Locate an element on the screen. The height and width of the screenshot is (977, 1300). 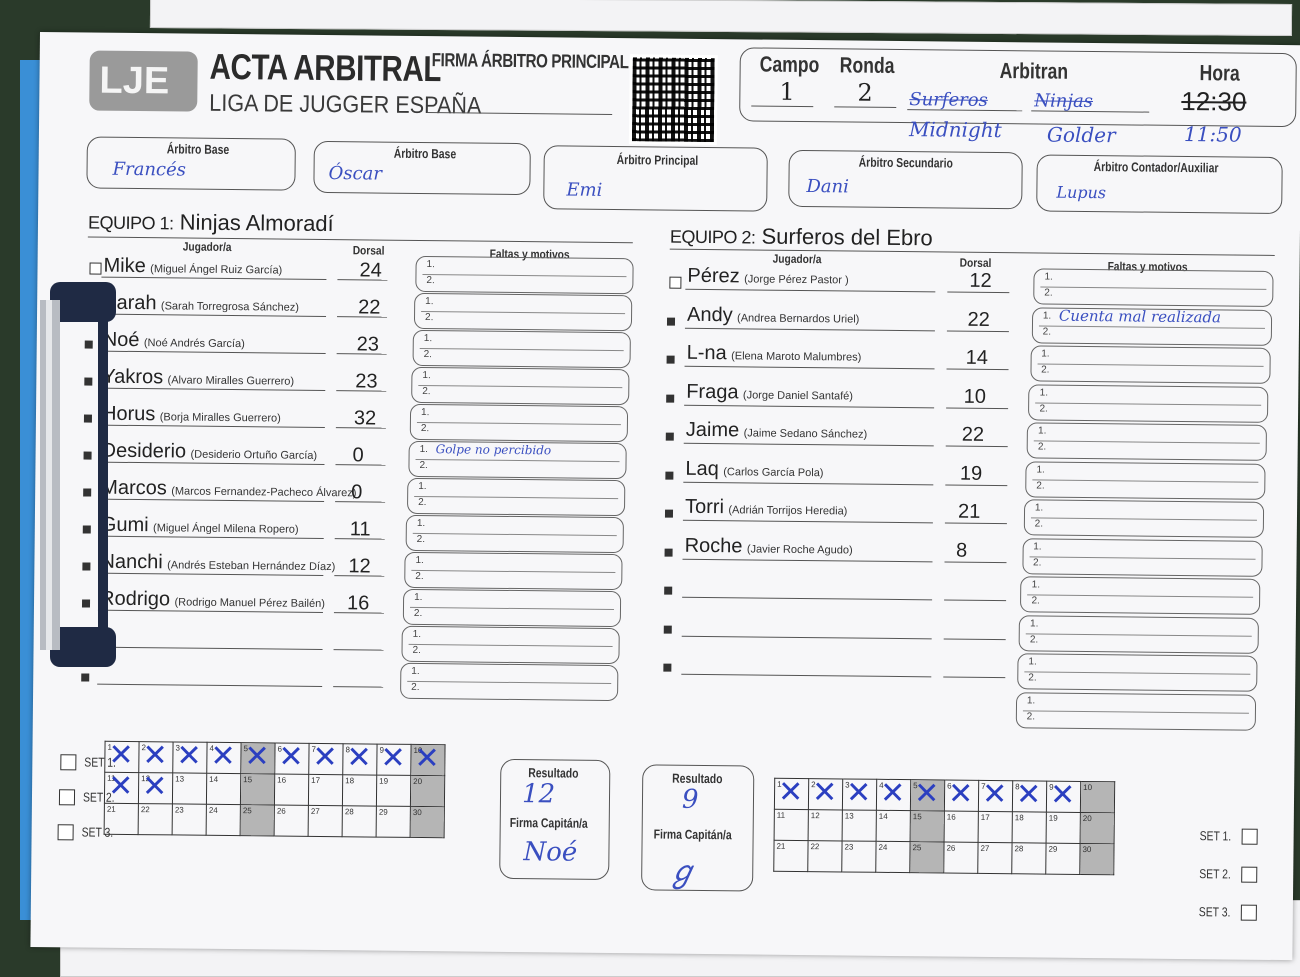
score-cell: 1 ✕ is located at coordinates (791, 792).